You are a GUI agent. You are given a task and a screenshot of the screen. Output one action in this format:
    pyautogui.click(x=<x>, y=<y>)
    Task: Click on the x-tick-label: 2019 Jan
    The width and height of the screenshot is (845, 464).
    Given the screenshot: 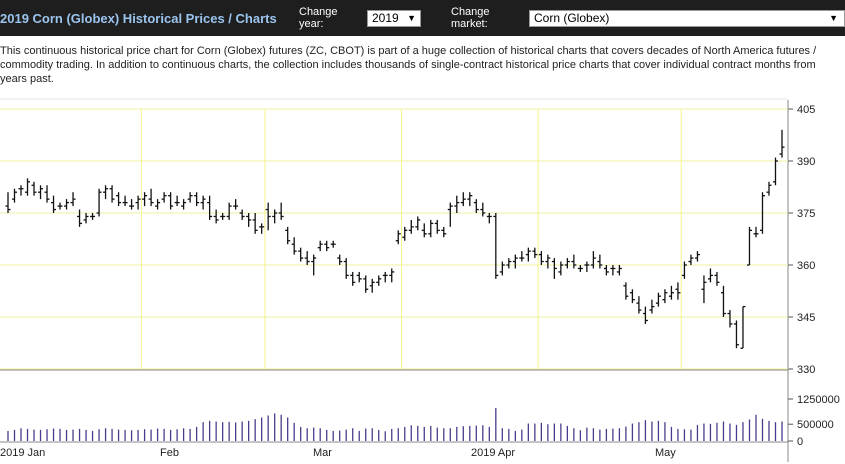 What is the action you would take?
    pyautogui.click(x=22, y=453)
    